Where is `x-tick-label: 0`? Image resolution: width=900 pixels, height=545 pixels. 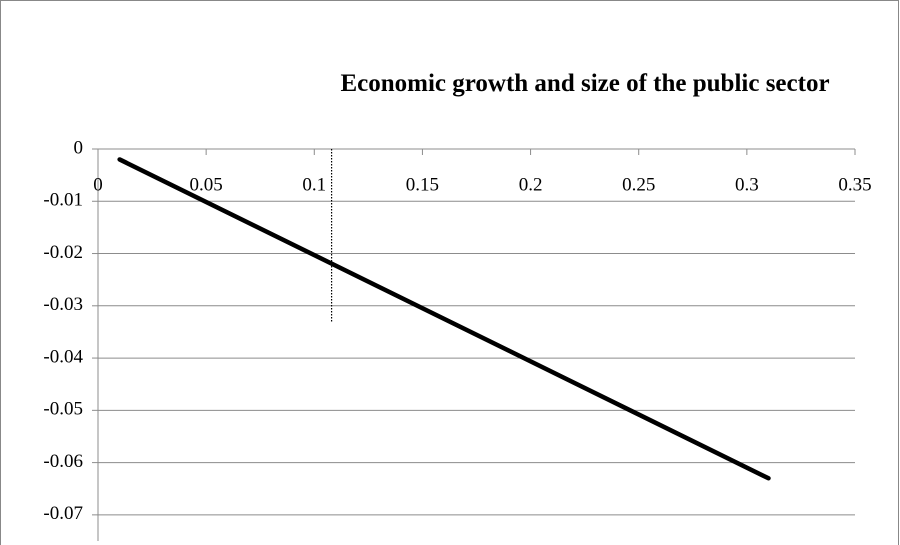 x-tick-label: 0 is located at coordinates (98, 184).